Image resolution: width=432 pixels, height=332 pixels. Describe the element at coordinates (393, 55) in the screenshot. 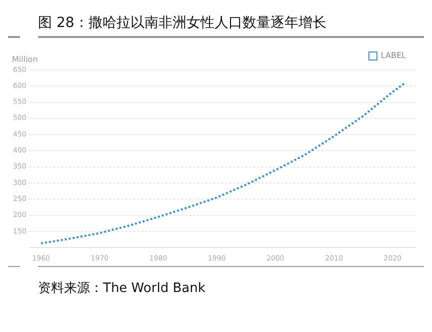

I see `legend-label: LABEL` at that location.